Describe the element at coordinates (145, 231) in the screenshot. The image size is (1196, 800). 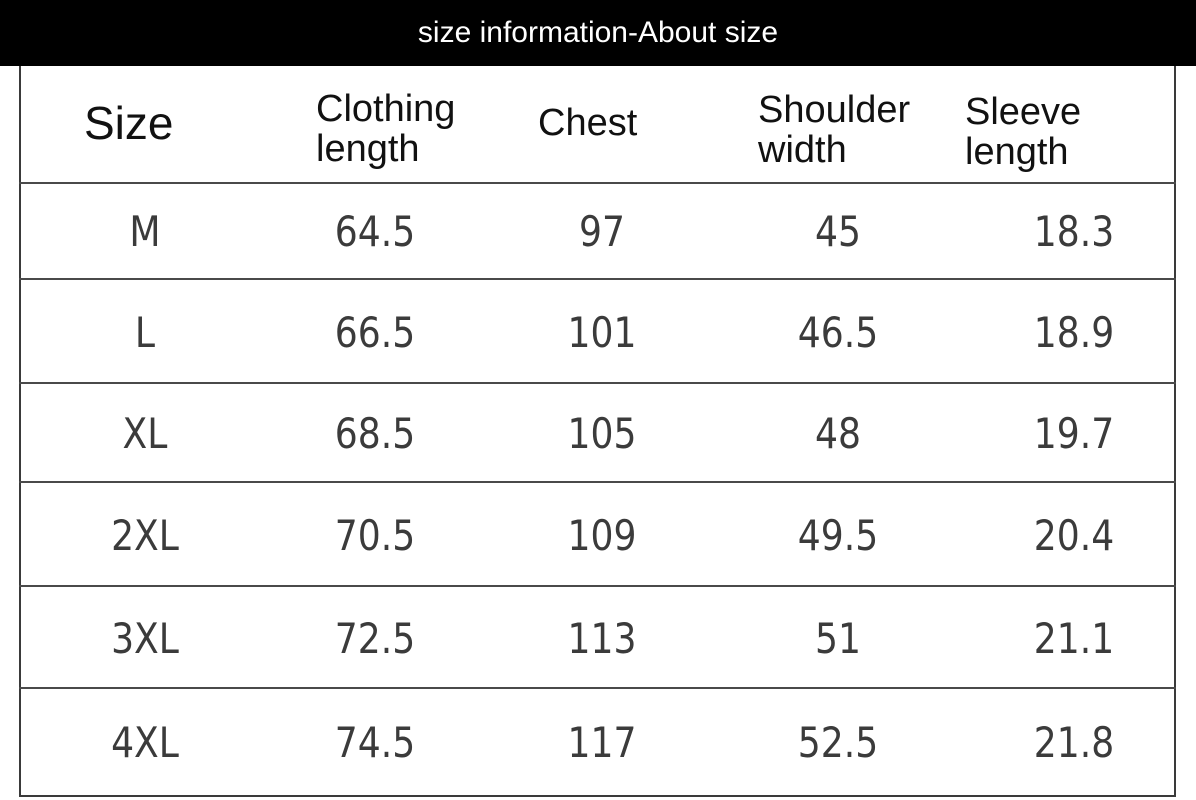
I see `cell-size: M` at that location.